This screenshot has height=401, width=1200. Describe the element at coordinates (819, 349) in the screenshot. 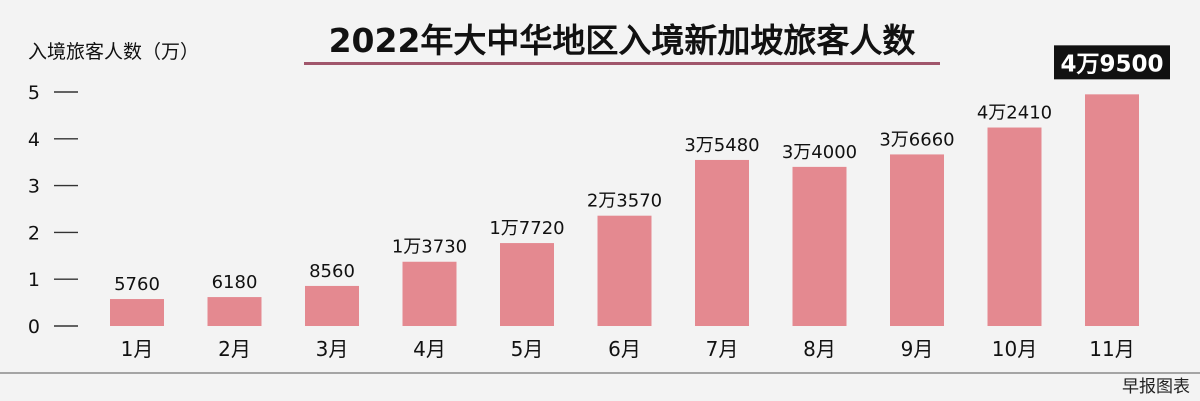

I see `x-tick-label: 8月` at that location.